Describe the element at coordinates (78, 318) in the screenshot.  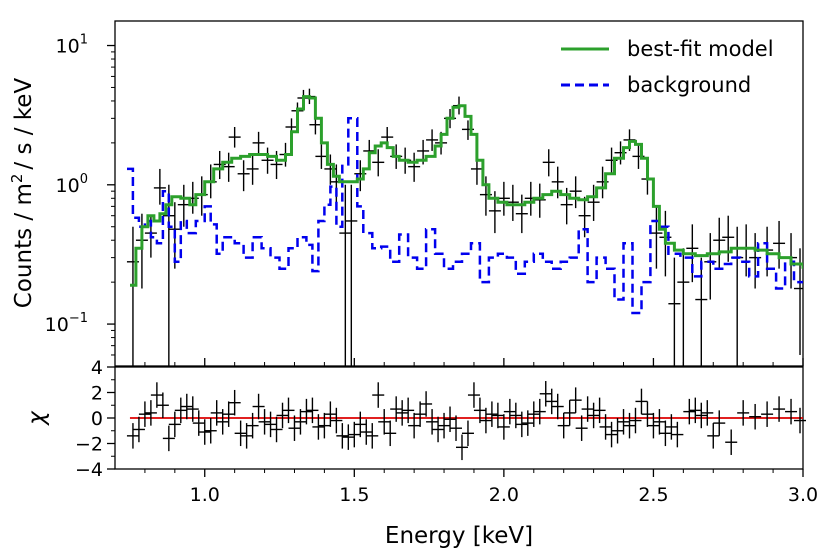
I see `tick-exponent: −1` at that location.